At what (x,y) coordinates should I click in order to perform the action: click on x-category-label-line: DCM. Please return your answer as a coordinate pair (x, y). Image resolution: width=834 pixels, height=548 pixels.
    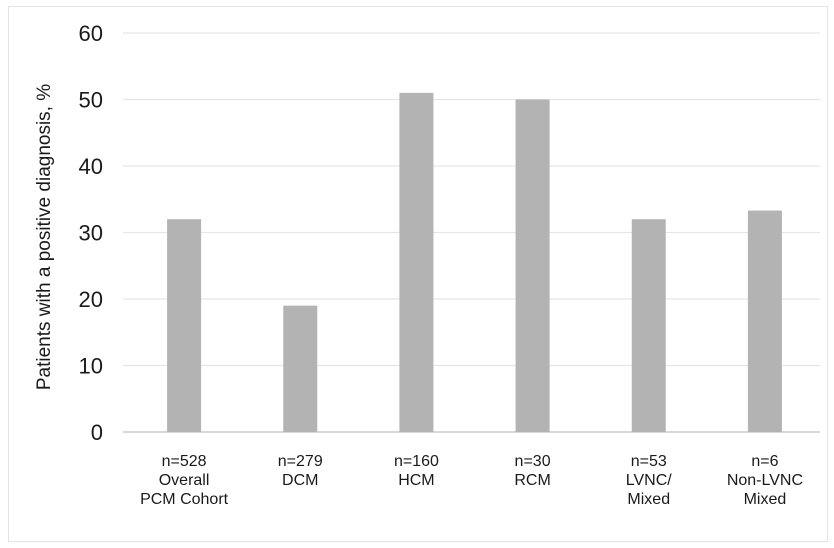
    Looking at the image, I should click on (300, 480).